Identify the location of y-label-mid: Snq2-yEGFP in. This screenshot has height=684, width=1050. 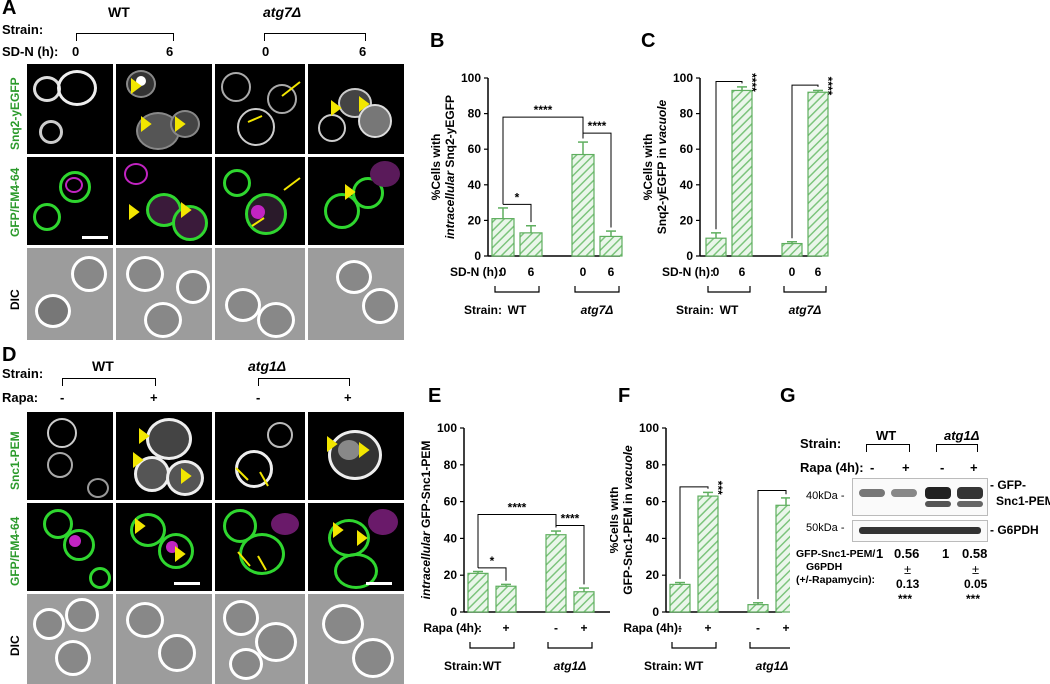
(662, 189).